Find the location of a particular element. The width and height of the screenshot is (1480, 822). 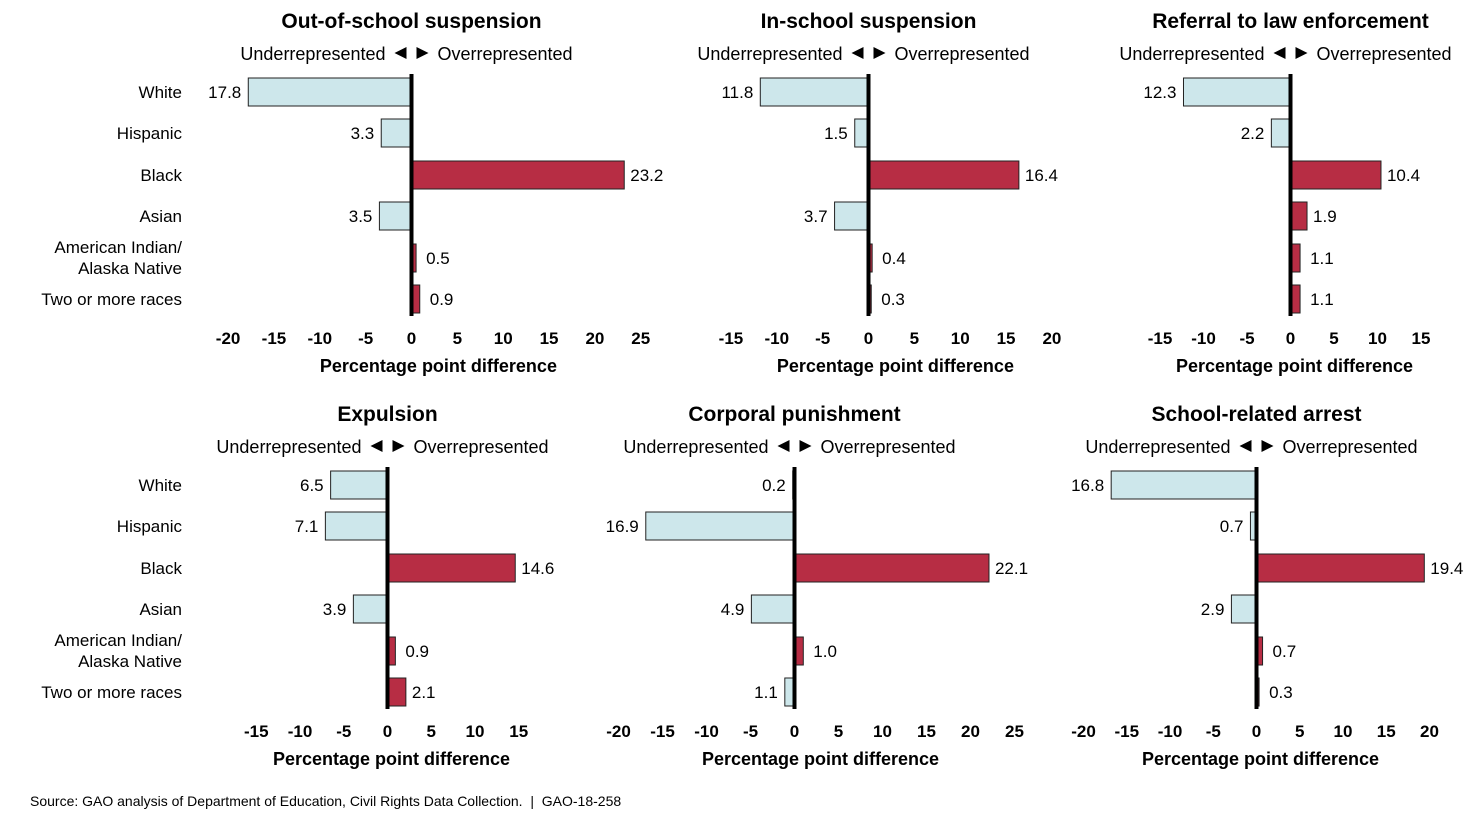

panel-title: In-school suspension is located at coordinates (869, 21).